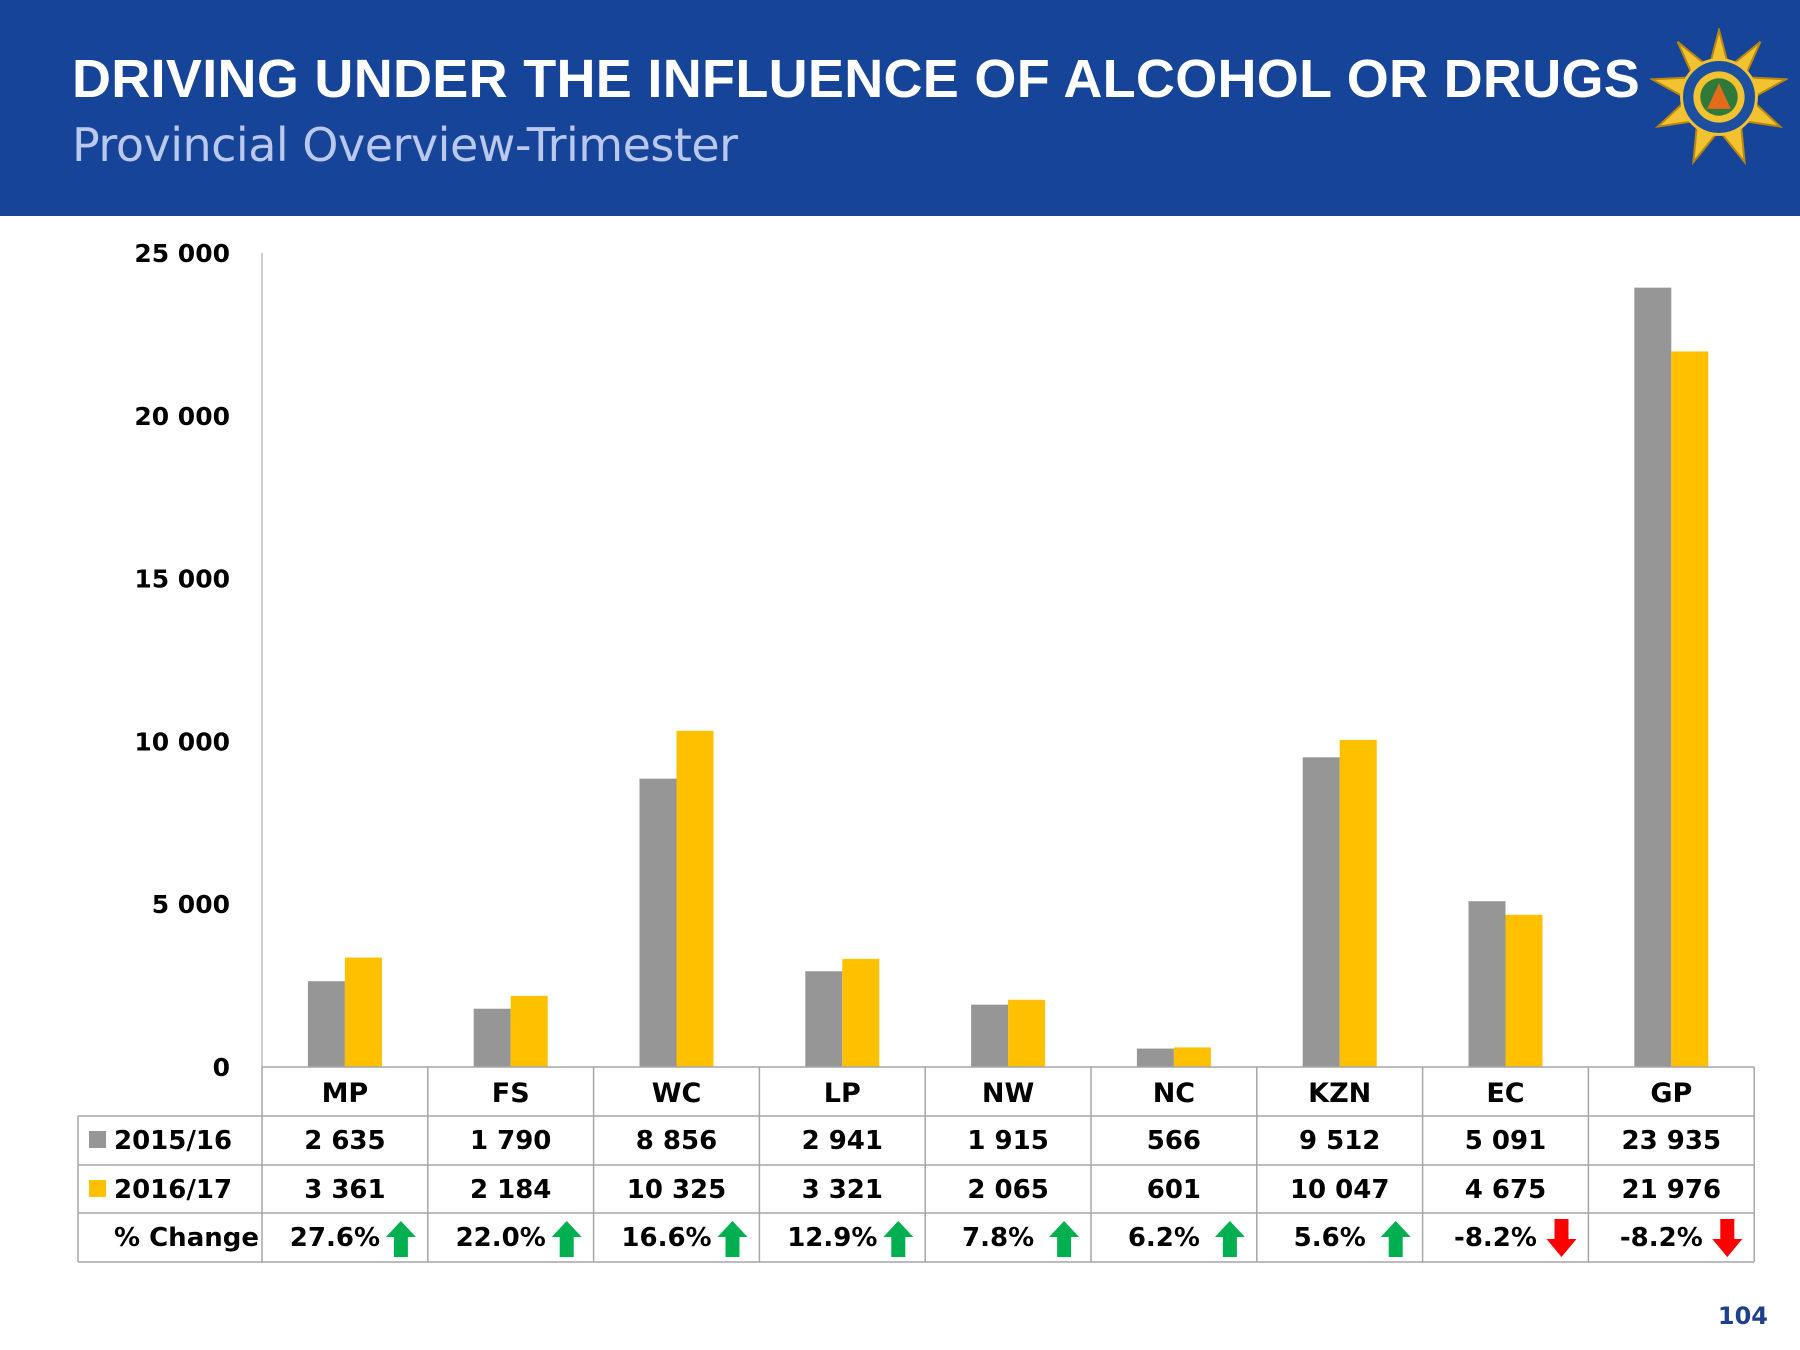 This screenshot has height=1350, width=1800. What do you see at coordinates (492, 1037) in the screenshot?
I see `bar-2015-16-fs` at bounding box center [492, 1037].